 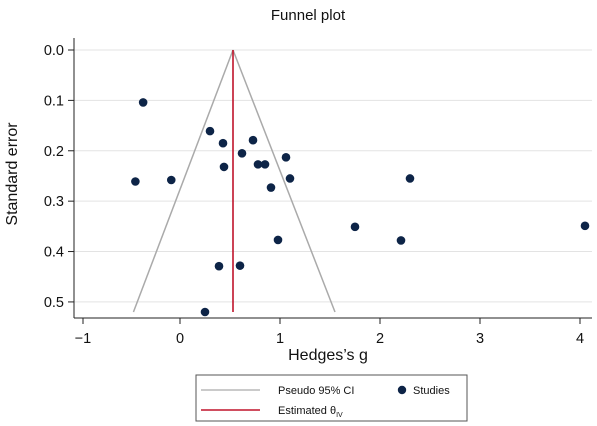 I want to click on y-tick-label: 0.0, so click(x=54, y=51).